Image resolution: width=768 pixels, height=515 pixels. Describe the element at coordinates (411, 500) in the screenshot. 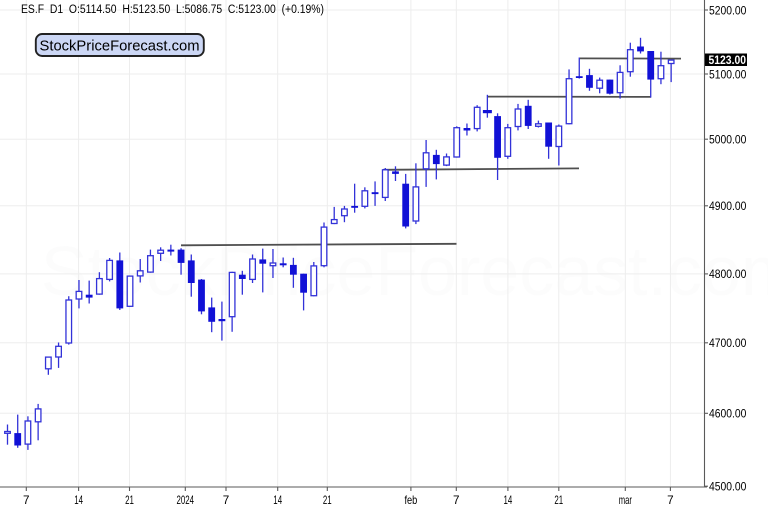

I see `svg-text: feb` at that location.